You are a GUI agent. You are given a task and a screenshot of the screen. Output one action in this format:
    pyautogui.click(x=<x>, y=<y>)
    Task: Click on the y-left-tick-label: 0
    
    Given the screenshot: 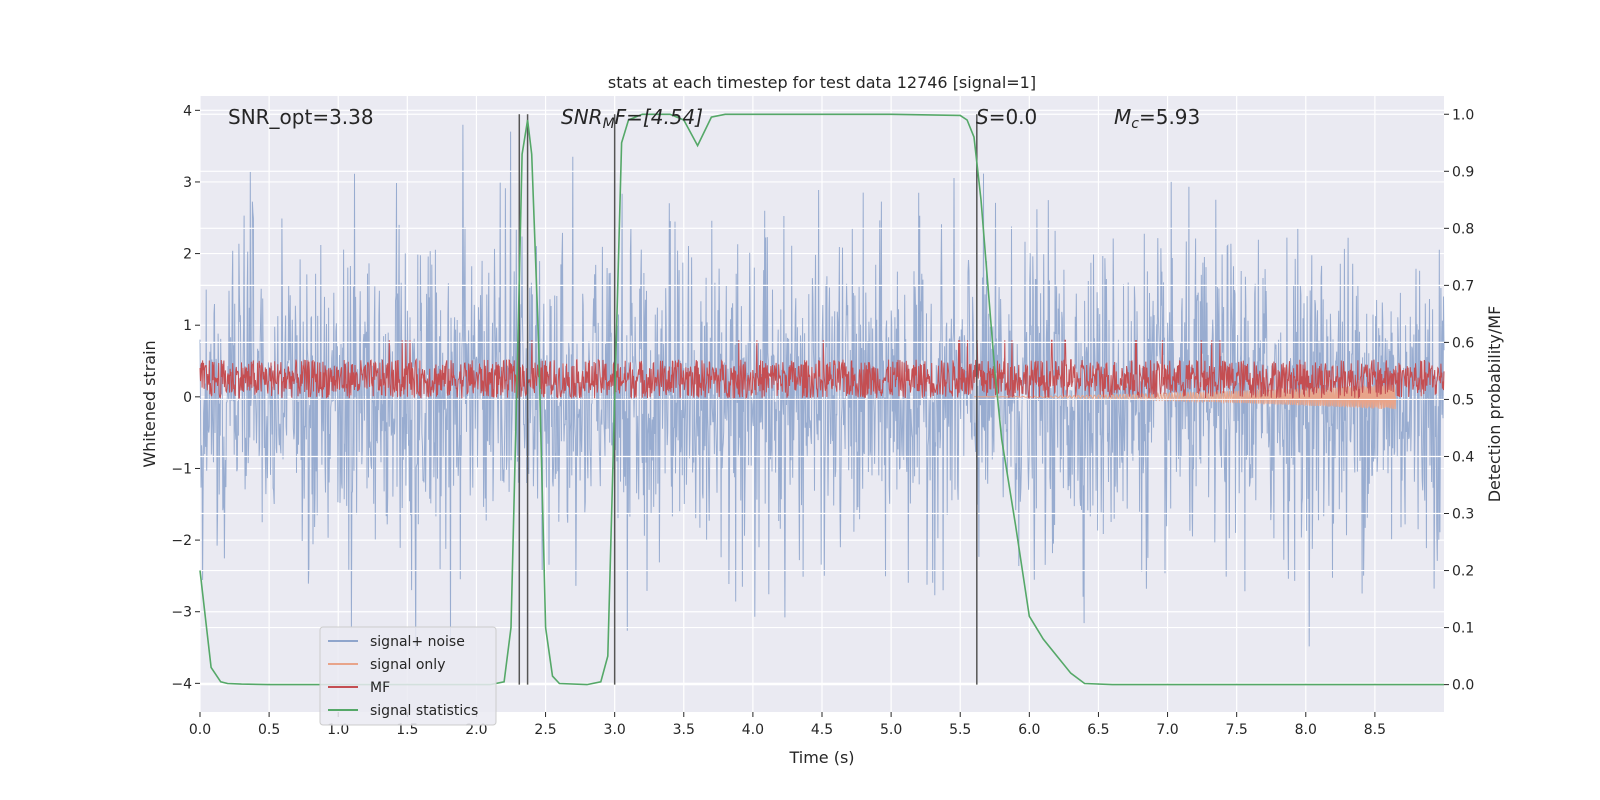 What is the action you would take?
    pyautogui.click(x=187, y=398)
    